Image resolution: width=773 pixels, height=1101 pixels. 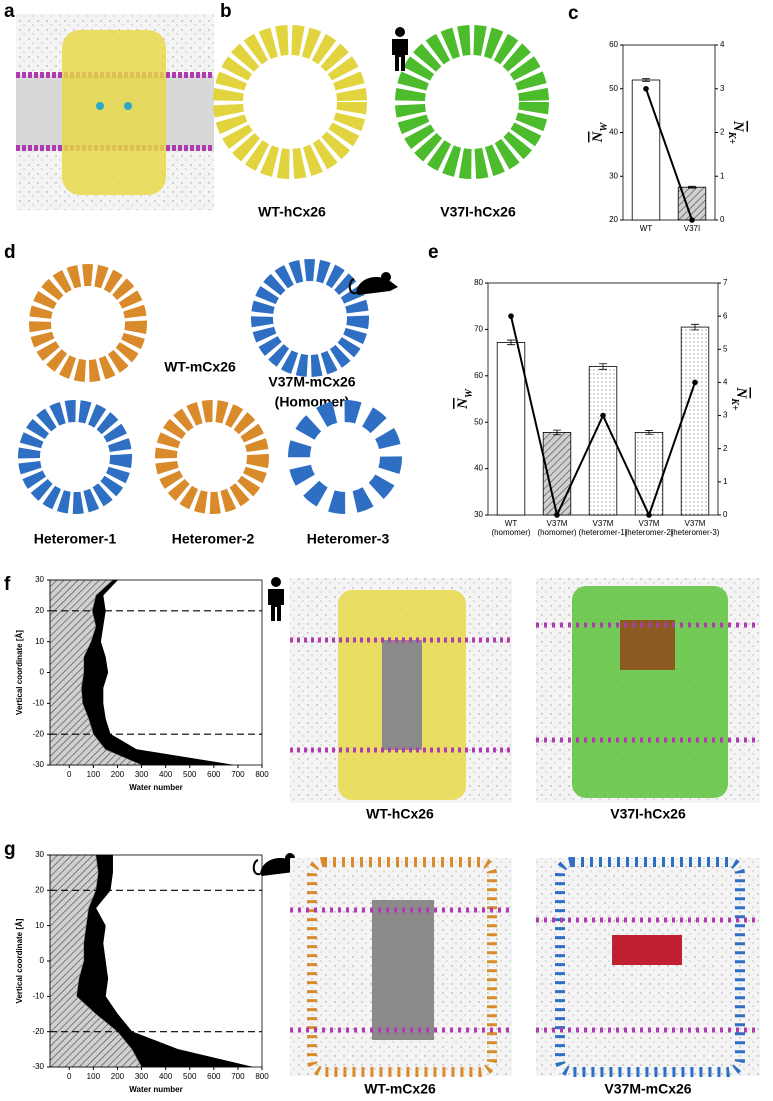 What do you see at coordinates (725, 514) in the screenshot?
I see `y2-tick-label: 0` at bounding box center [725, 514].